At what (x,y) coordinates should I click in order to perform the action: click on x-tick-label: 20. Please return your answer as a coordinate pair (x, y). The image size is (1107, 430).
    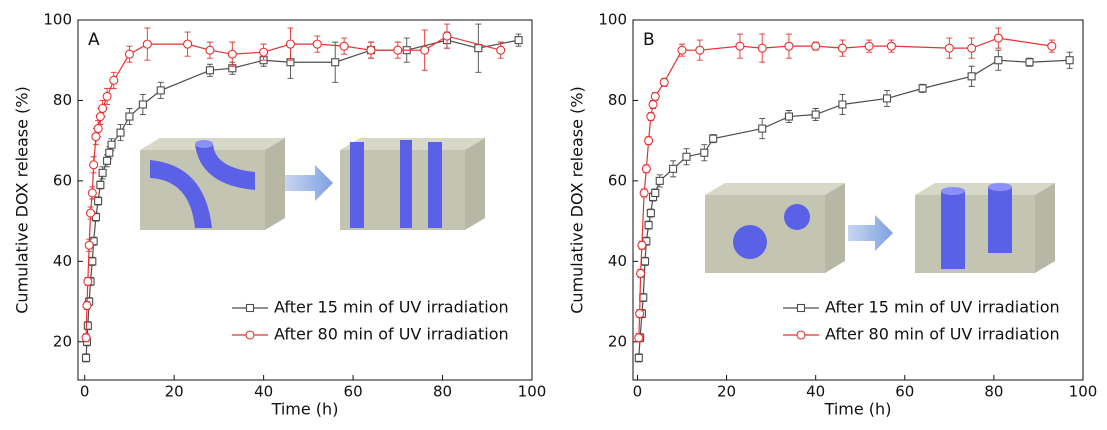
    Looking at the image, I should click on (726, 392).